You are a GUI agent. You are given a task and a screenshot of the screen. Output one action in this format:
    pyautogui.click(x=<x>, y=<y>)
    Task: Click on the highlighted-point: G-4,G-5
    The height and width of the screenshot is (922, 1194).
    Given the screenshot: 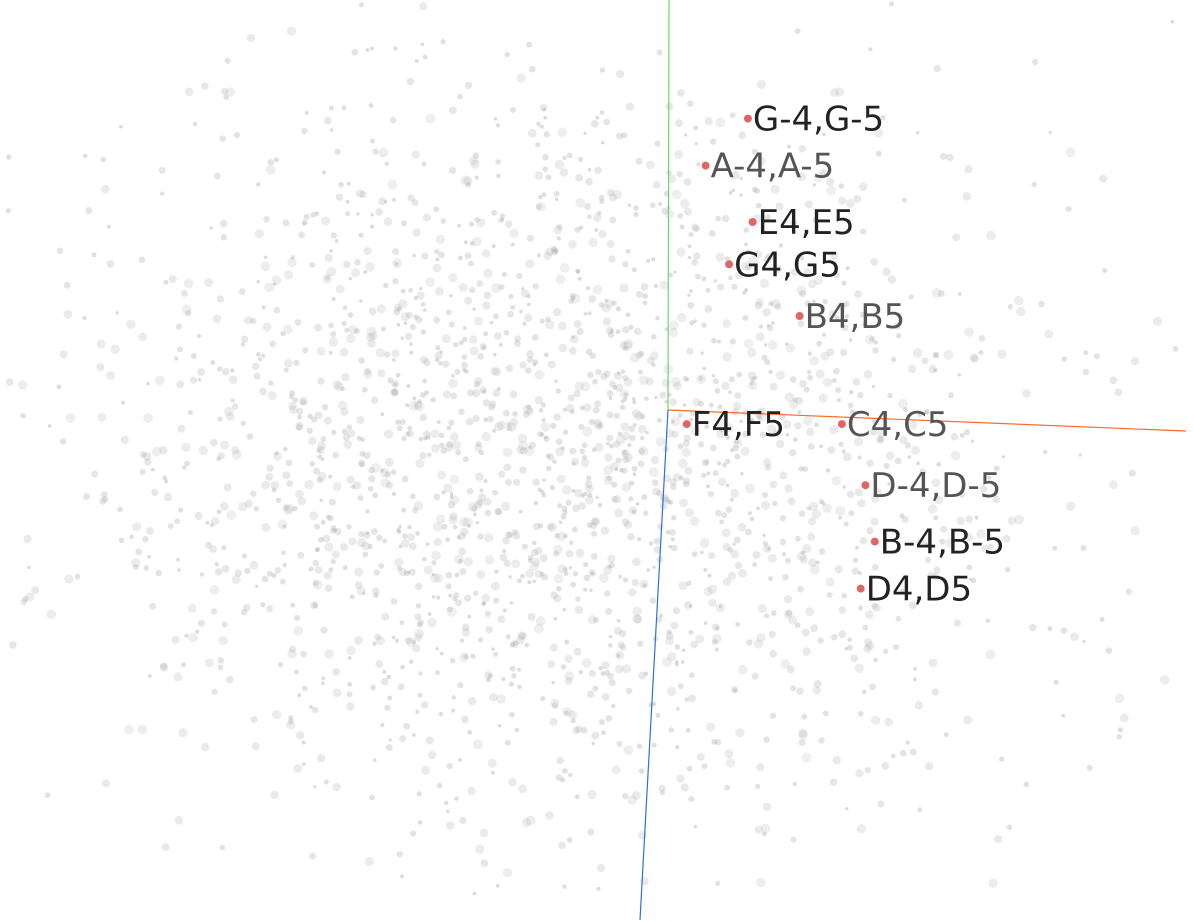 What is the action you would take?
    pyautogui.click(x=813, y=120)
    